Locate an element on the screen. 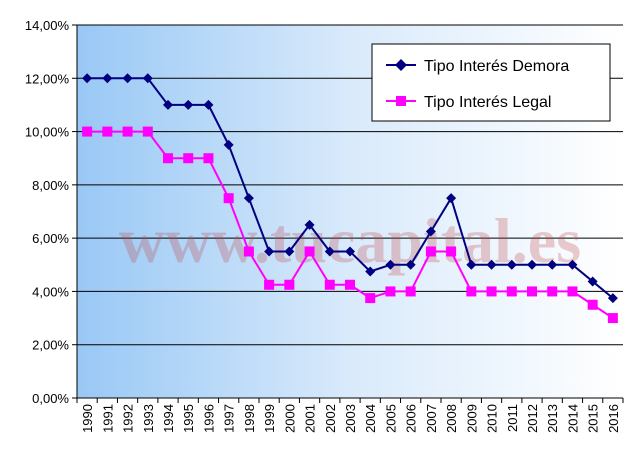 This screenshot has width=630, height=451. y-tick-label: 6,00% is located at coordinates (50, 238).